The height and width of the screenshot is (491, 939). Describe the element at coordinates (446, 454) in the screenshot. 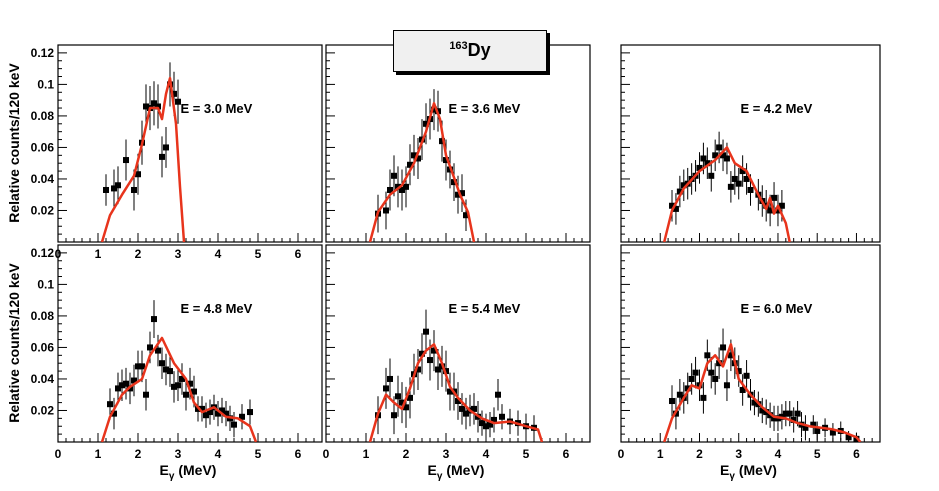

I see `x-tick-label: 3` at that location.